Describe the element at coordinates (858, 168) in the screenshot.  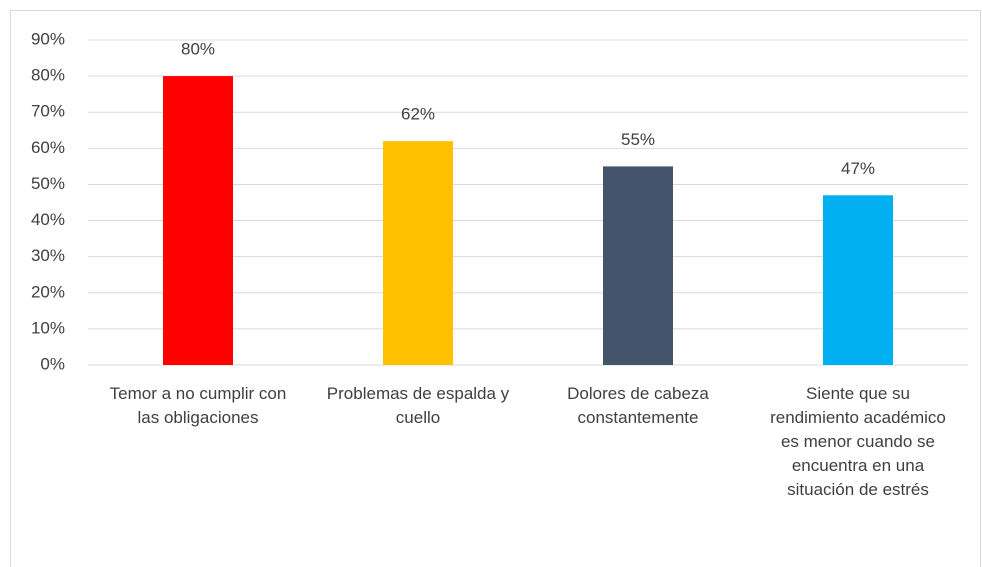
I see `value-label: 47%` at that location.